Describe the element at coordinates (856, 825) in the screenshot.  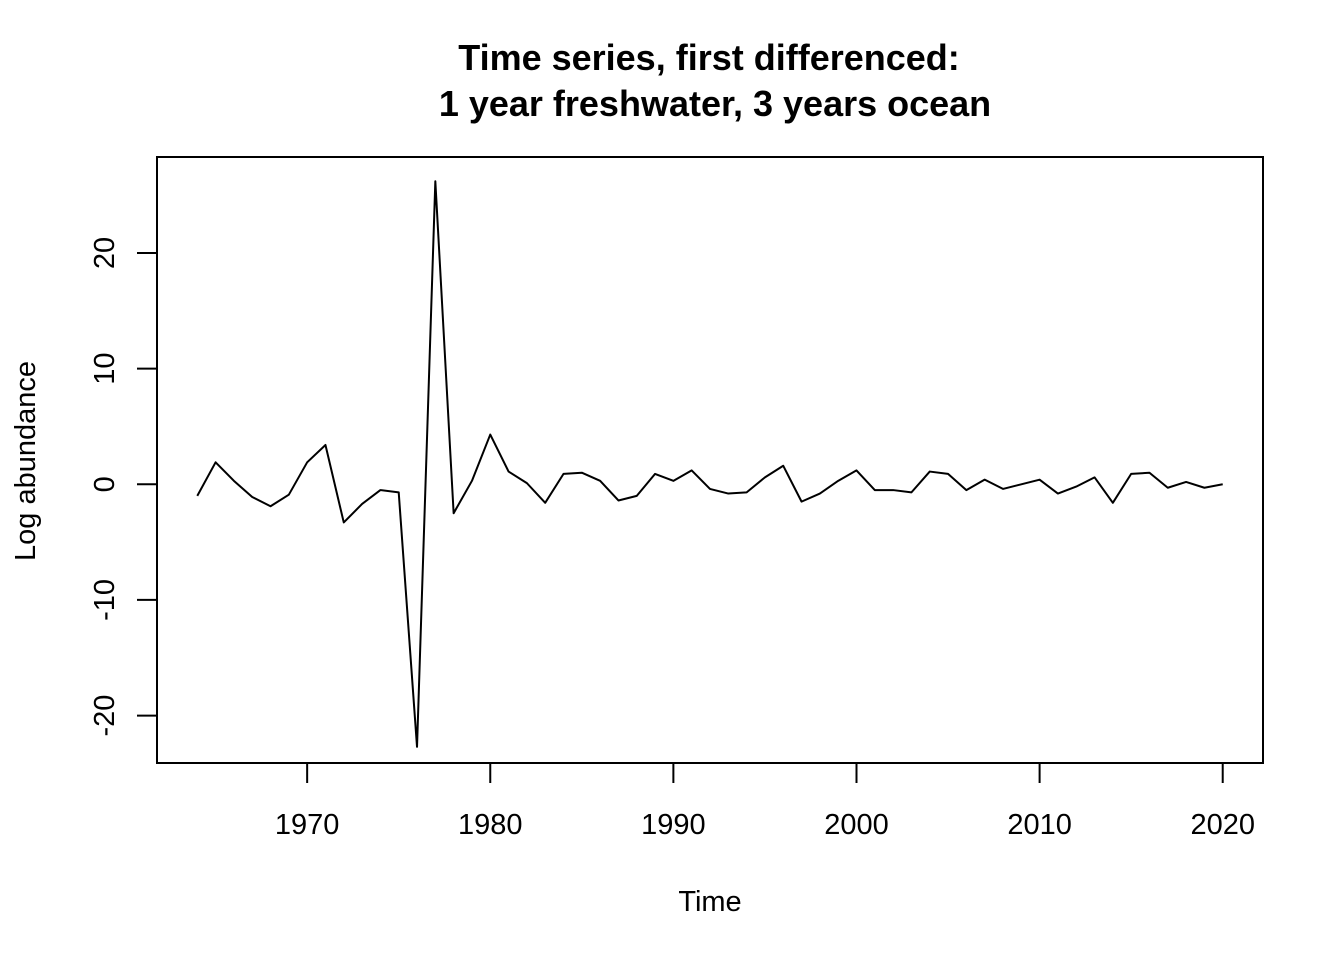
I see `x-tick-label: 2000` at that location.